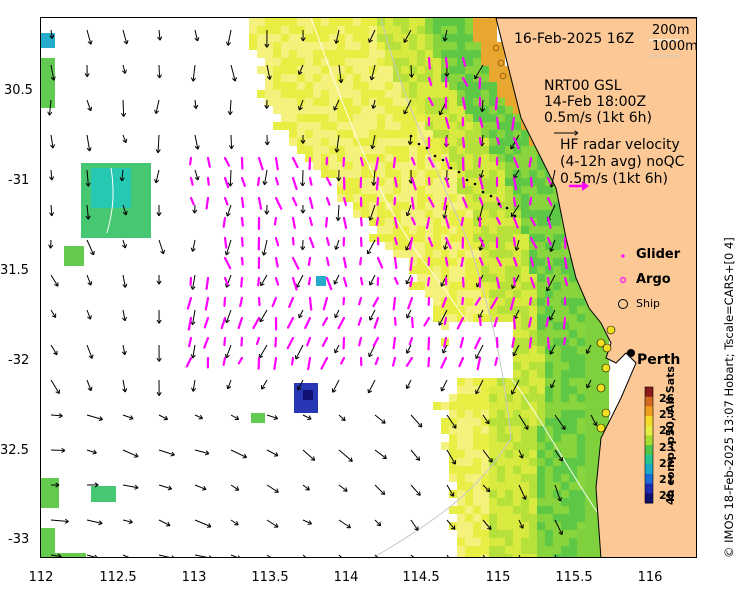 The width and height of the screenshot is (740, 592). Describe the element at coordinates (653, 279) in the screenshot. I see `legend-argo-label: Argo` at that location.